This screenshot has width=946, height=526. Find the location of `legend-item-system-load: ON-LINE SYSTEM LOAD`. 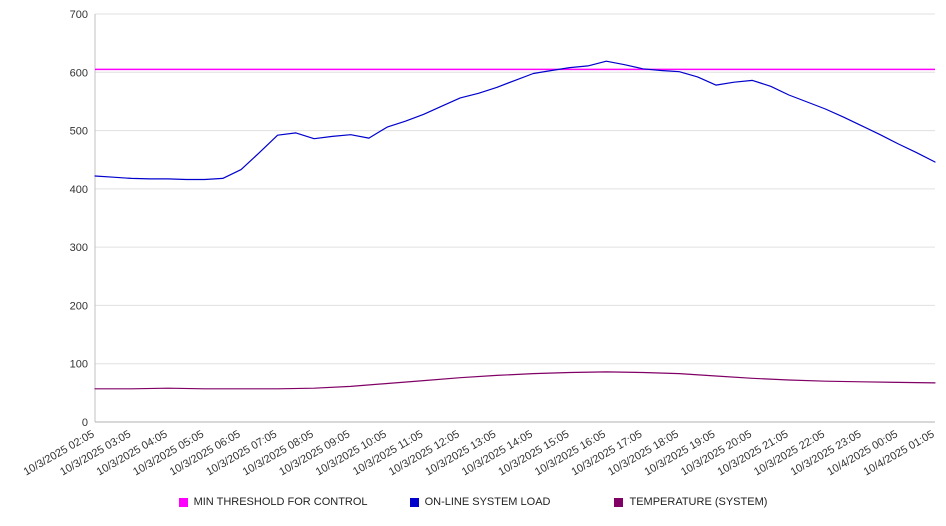

legend-item-system-load: ON-LINE SYSTEM LOAD is located at coordinates (480, 502).